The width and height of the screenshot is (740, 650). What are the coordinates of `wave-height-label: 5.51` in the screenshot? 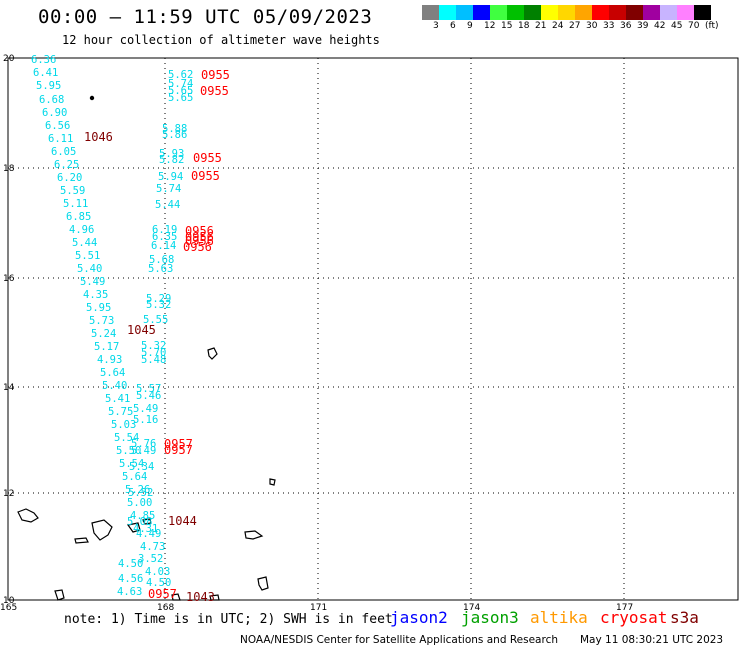 It's located at (87, 256).